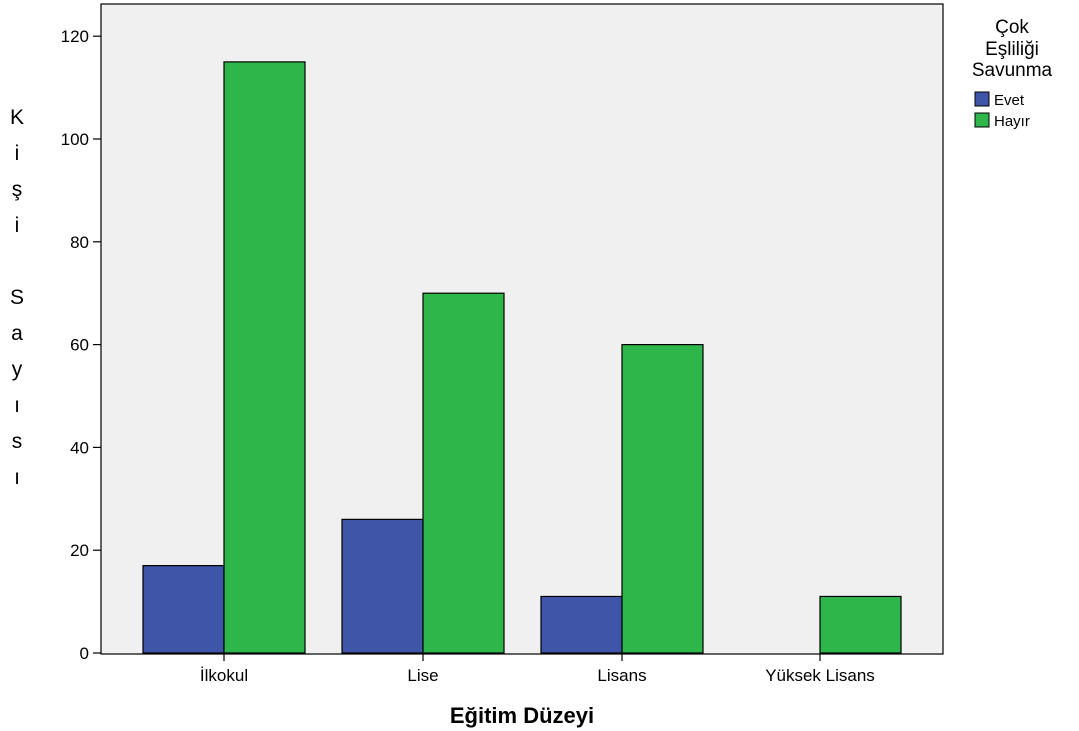 This screenshot has height=731, width=1079. Describe the element at coordinates (17, 297) in the screenshot. I see `y-axis-title-letter: S` at that location.